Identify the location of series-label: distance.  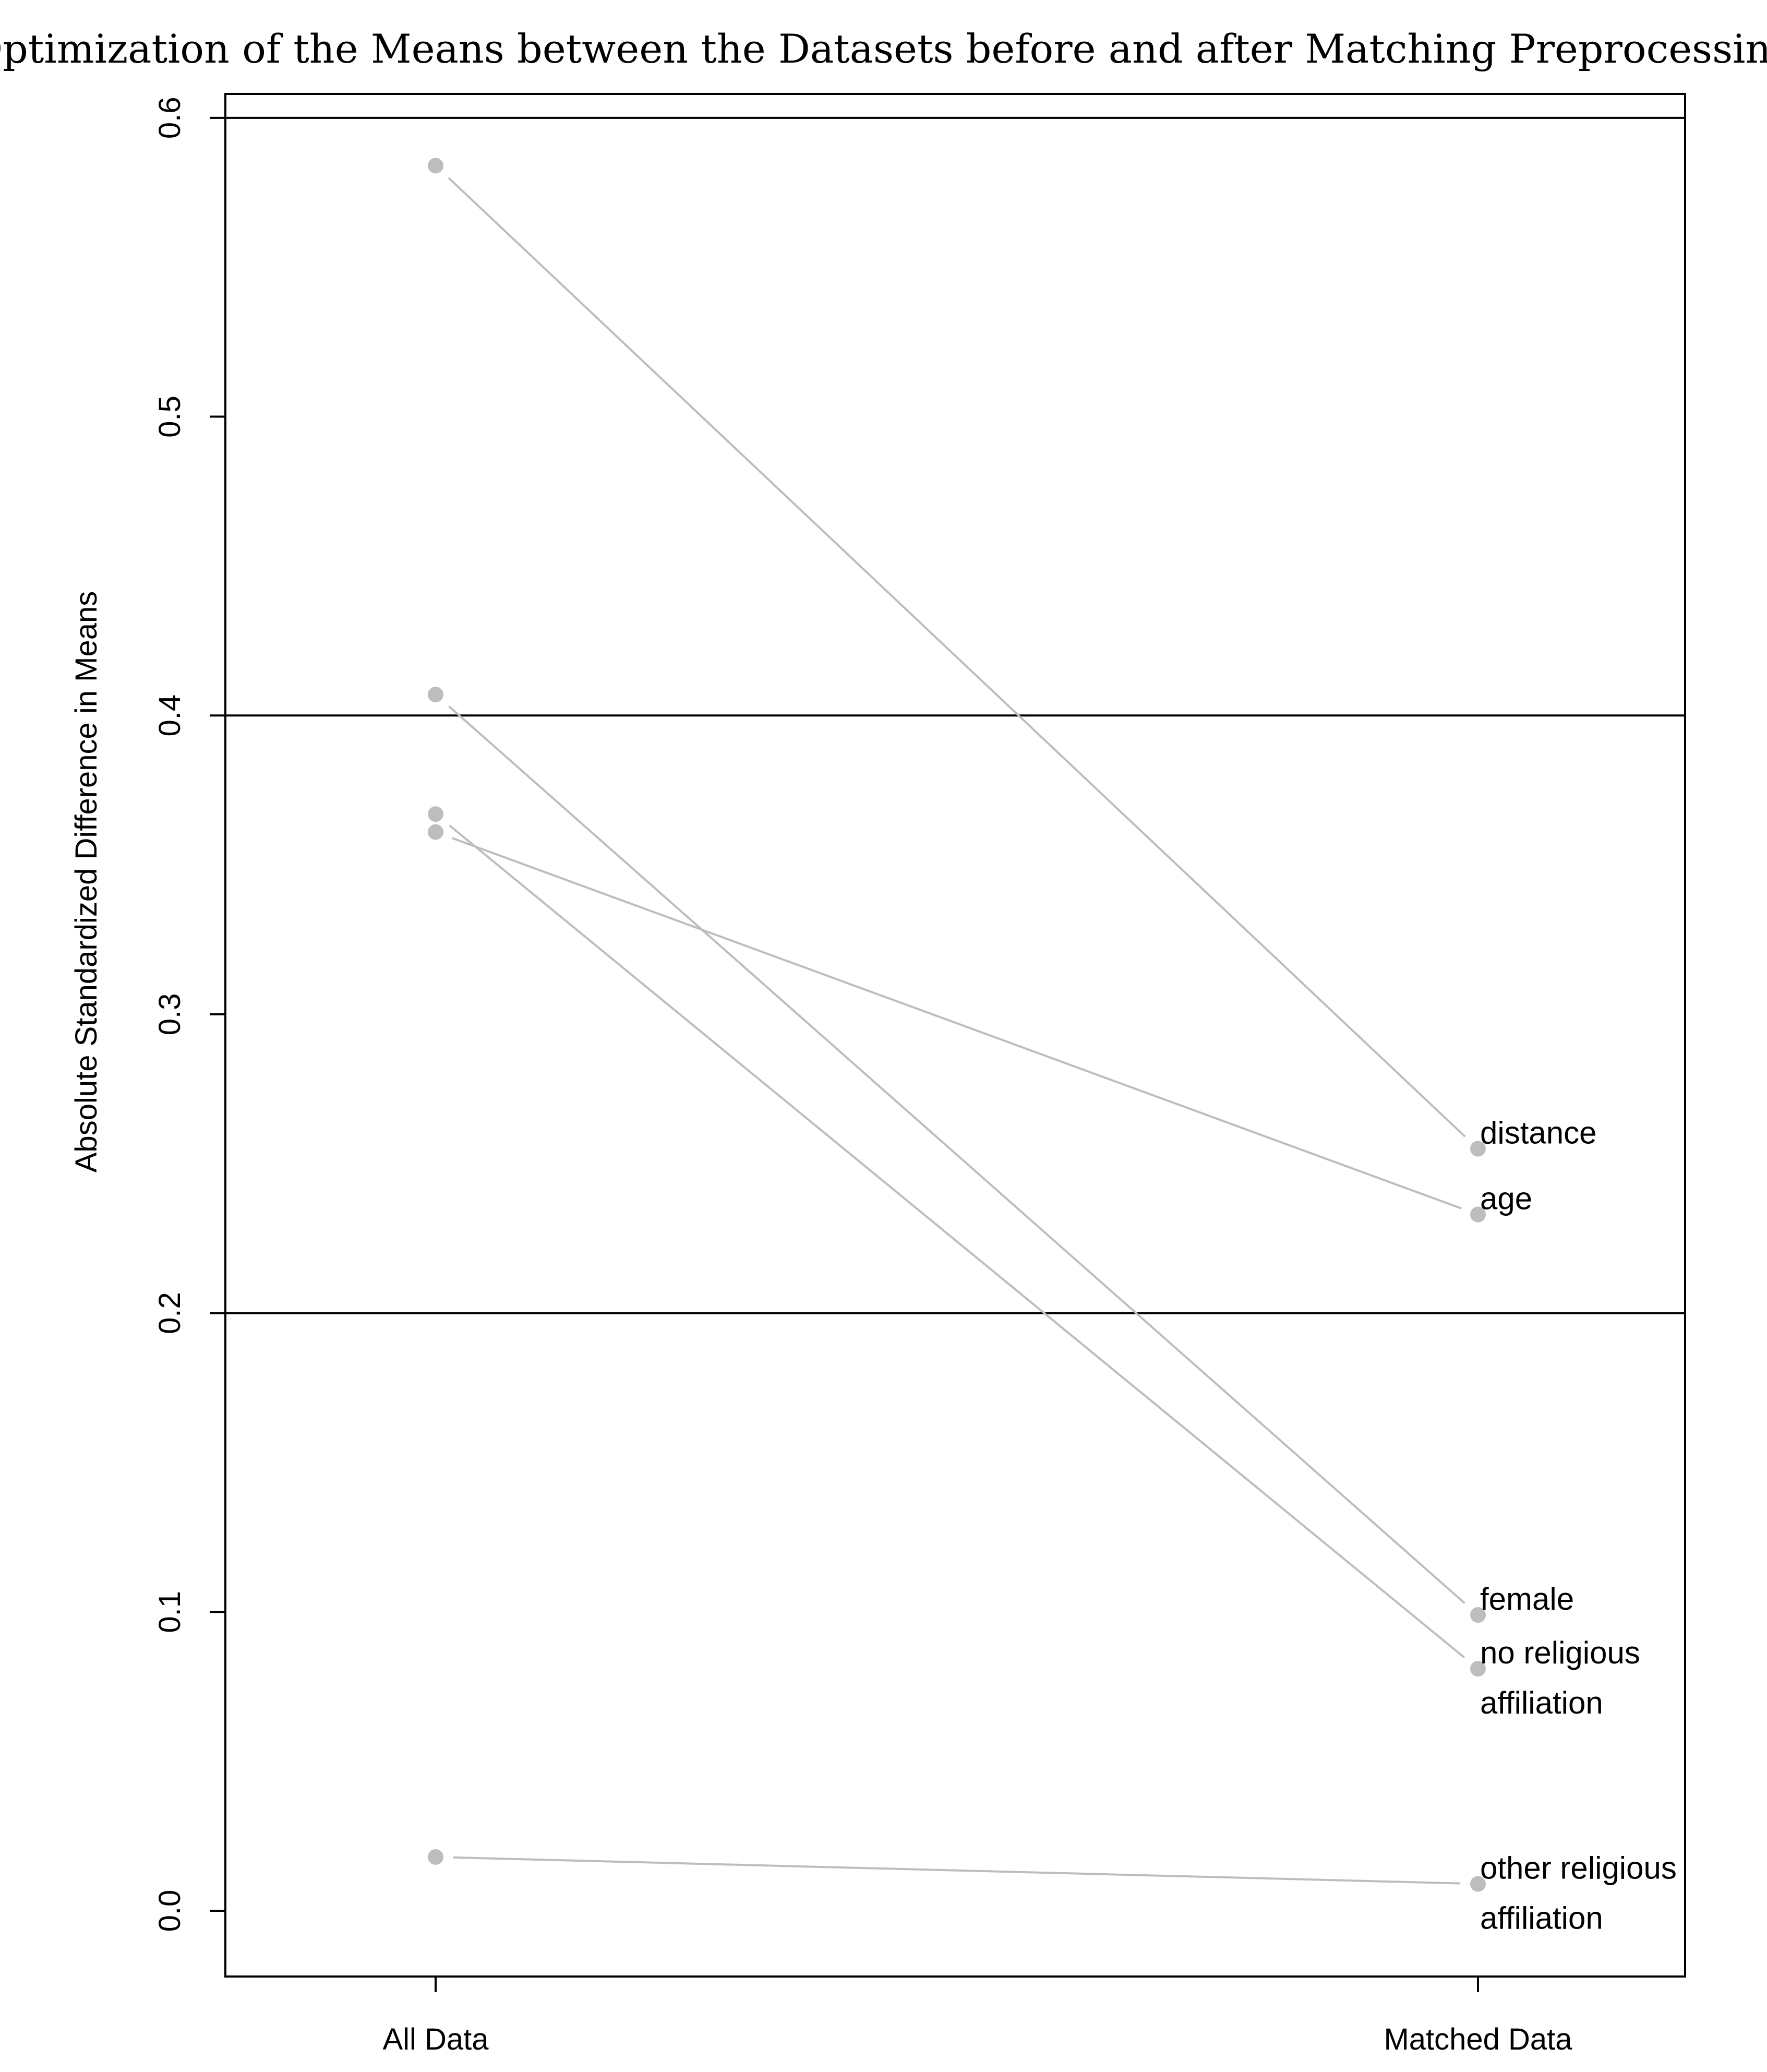
(1538, 1133).